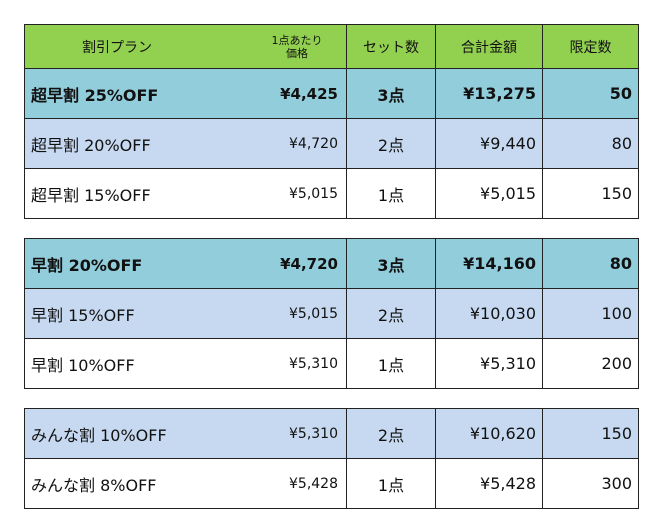 This screenshot has width=666, height=530. I want to click on total-price: ¥13,275, so click(489, 93).